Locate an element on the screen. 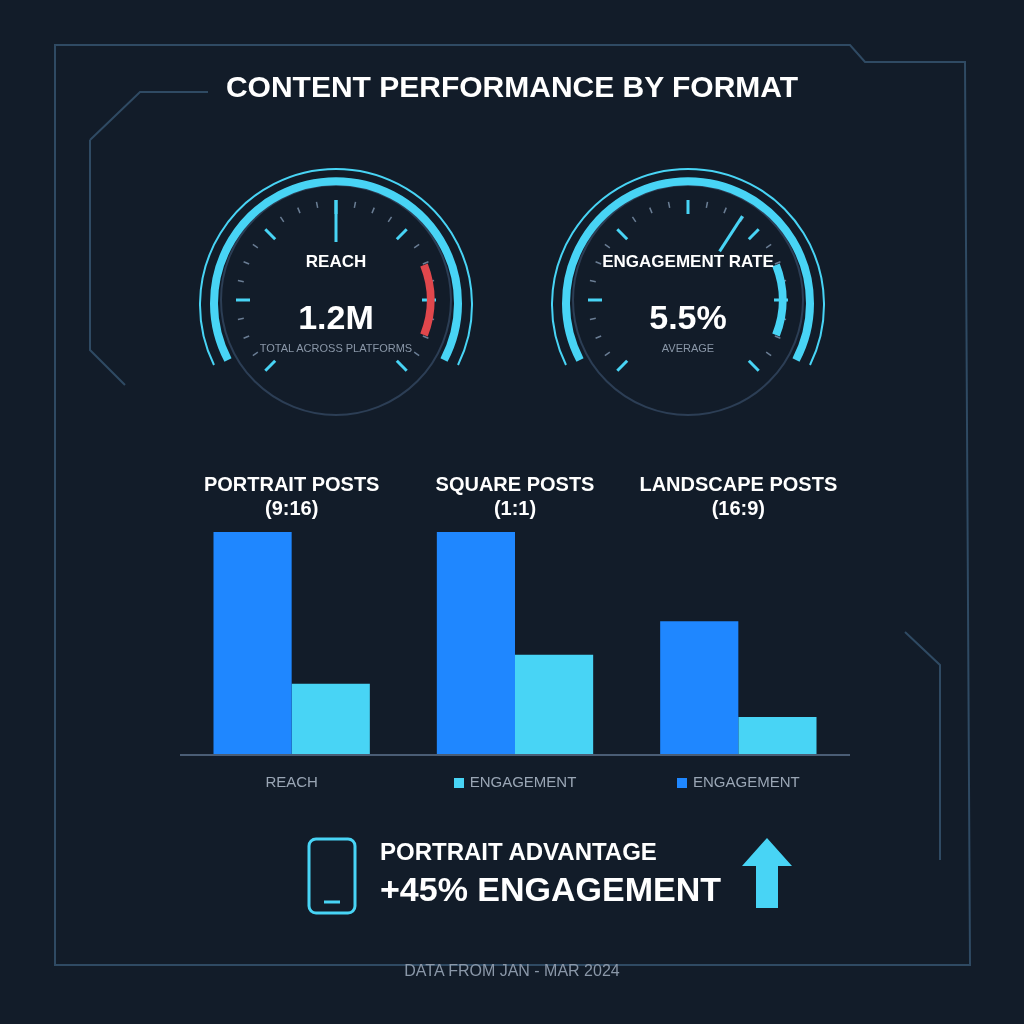 The width and height of the screenshot is (1024, 1024). x-tick-label: SQUARE POSTS (1:1) is located at coordinates (515, 495).